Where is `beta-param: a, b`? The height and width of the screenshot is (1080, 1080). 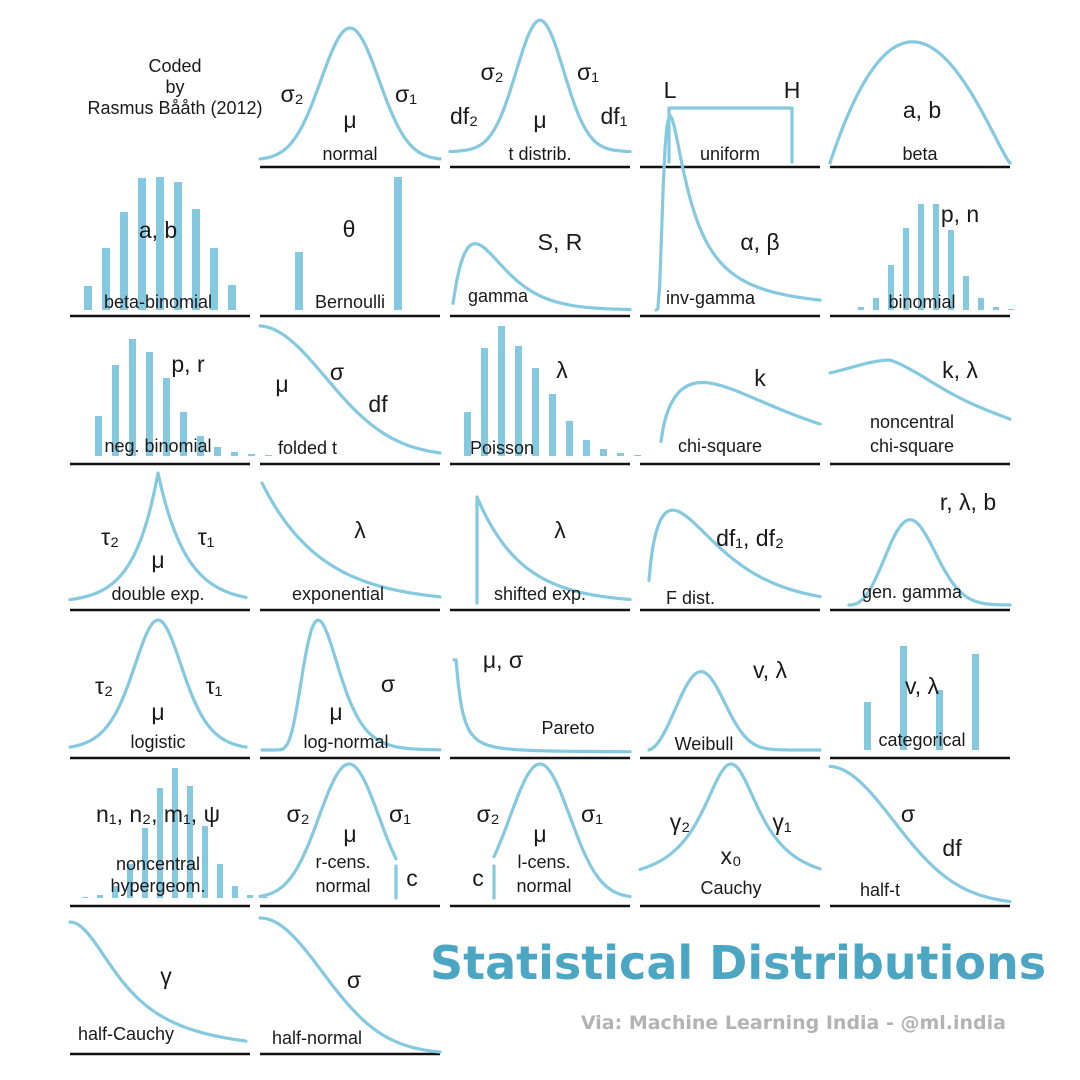 beta-param: a, b is located at coordinates (922, 110).